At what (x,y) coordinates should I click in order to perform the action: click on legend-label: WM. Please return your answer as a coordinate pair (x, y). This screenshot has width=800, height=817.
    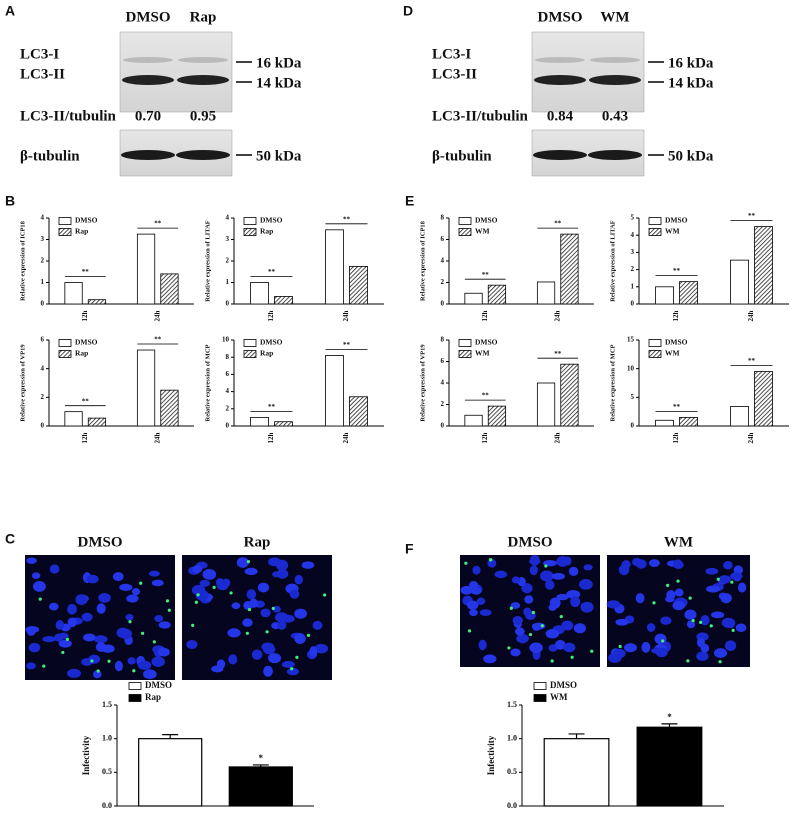
    Looking at the image, I should click on (559, 697).